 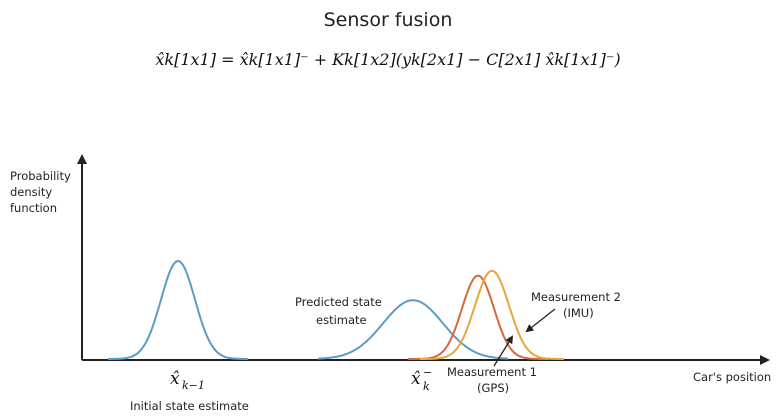 I want to click on x-axis-label: Car's position, so click(x=732, y=377).